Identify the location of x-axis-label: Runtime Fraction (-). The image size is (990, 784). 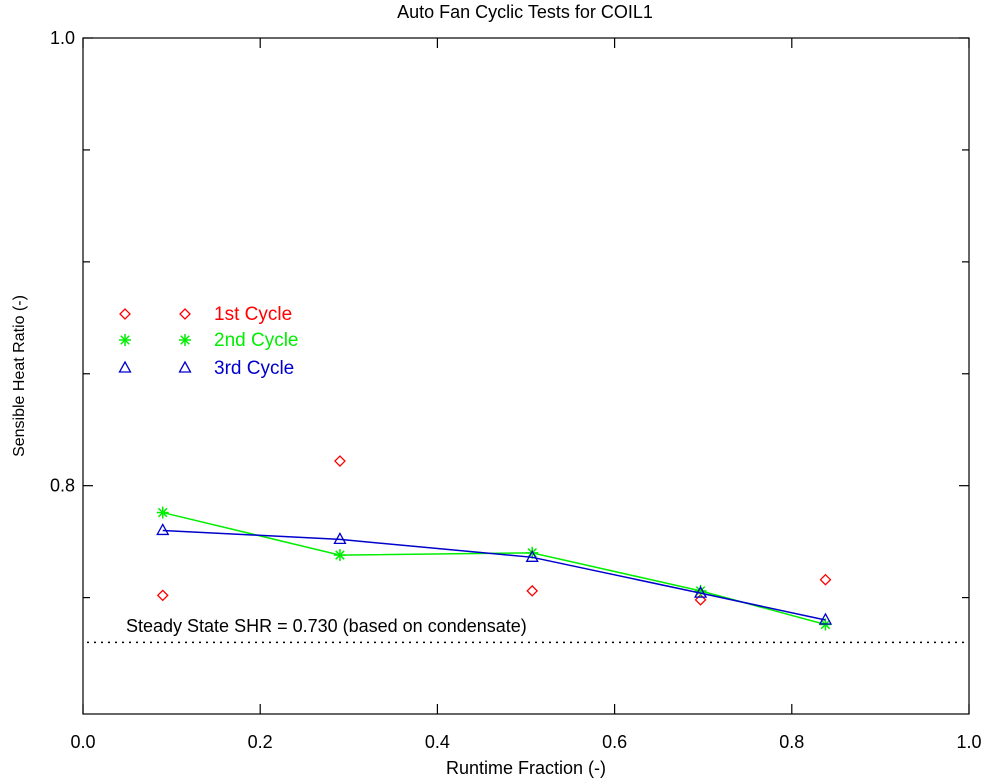
(526, 768).